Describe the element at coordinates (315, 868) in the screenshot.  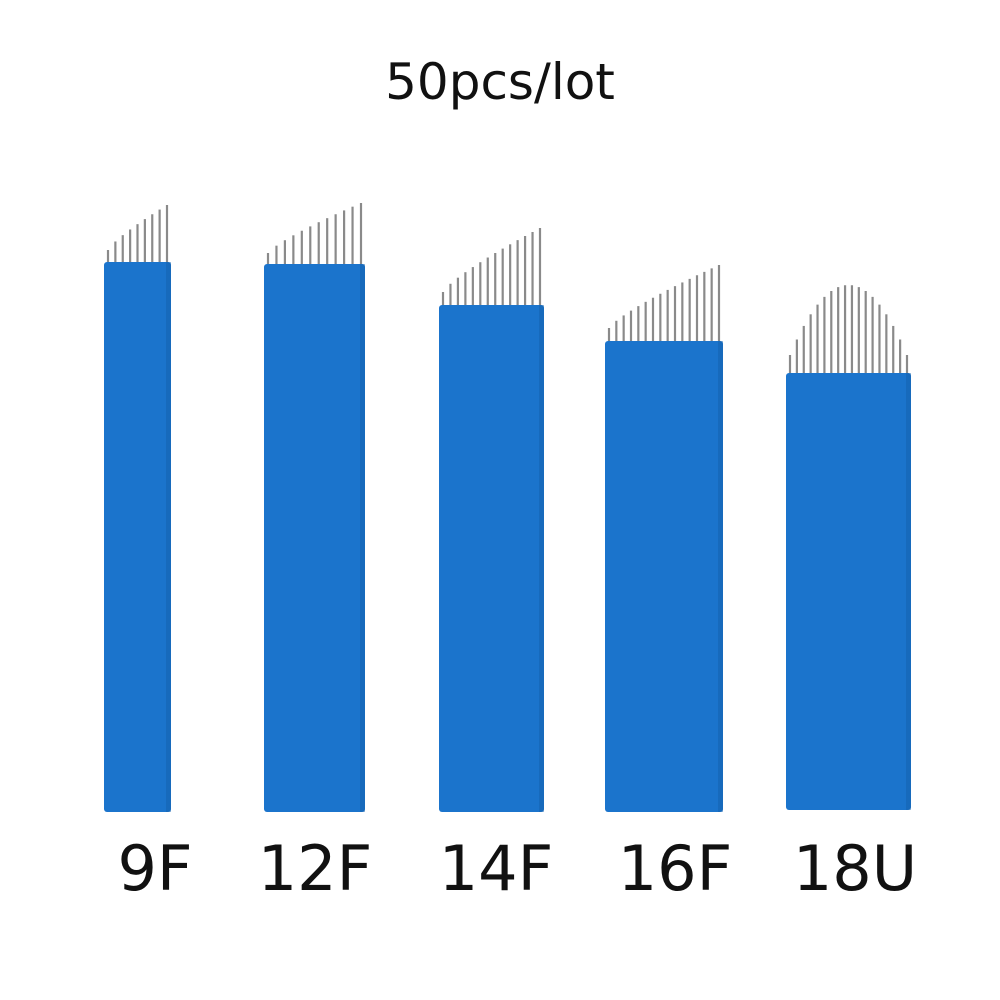
I see `blade-label-12f: 12F` at that location.